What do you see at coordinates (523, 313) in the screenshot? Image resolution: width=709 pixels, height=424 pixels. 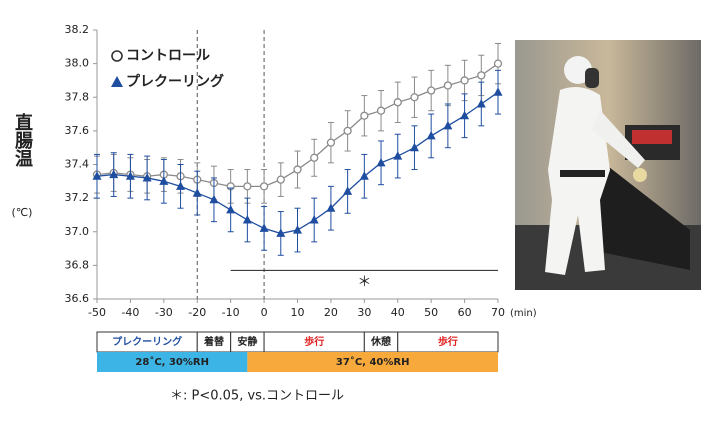 I see `x-unit: (min)` at bounding box center [523, 313].